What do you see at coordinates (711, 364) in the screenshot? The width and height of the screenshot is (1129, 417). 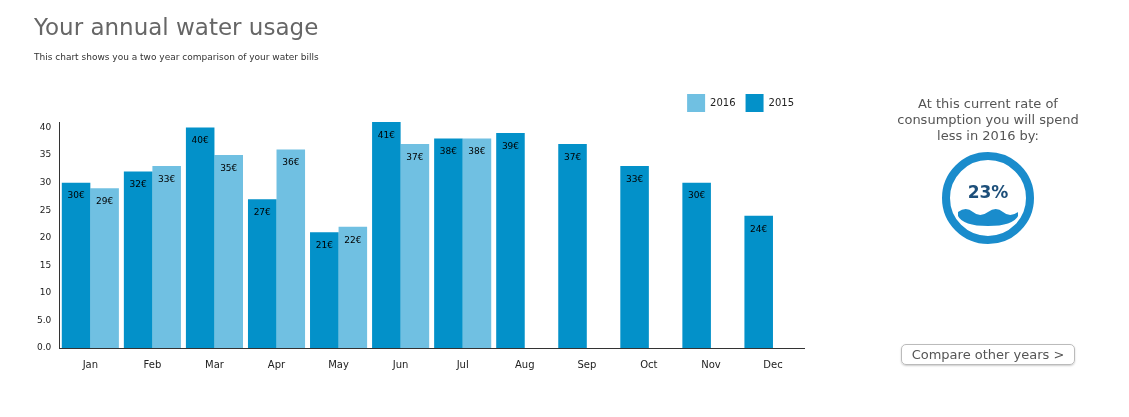 I see `x-tick-label: Nov` at bounding box center [711, 364].